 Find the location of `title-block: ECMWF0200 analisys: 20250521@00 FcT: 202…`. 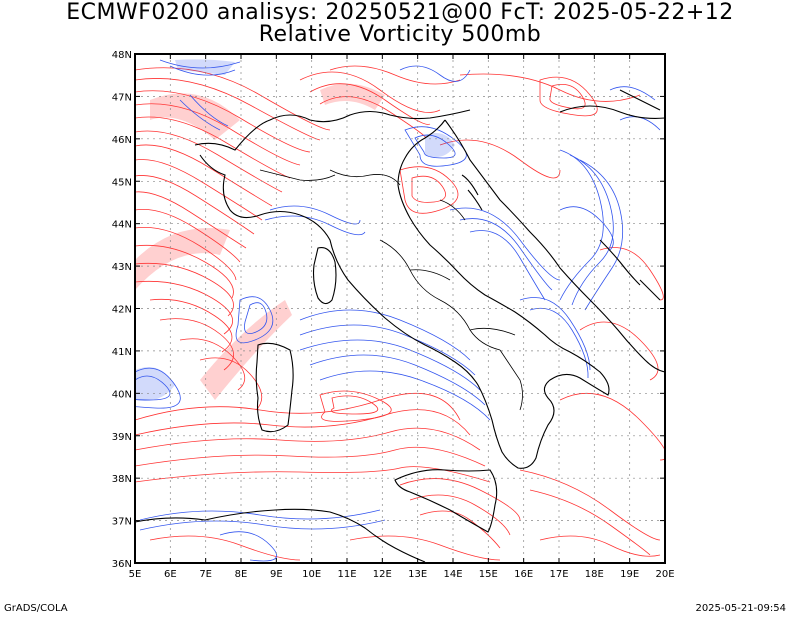

title-block: ECMWF0200 analisys: 20250521@00 FcT: 202… is located at coordinates (400, 24).